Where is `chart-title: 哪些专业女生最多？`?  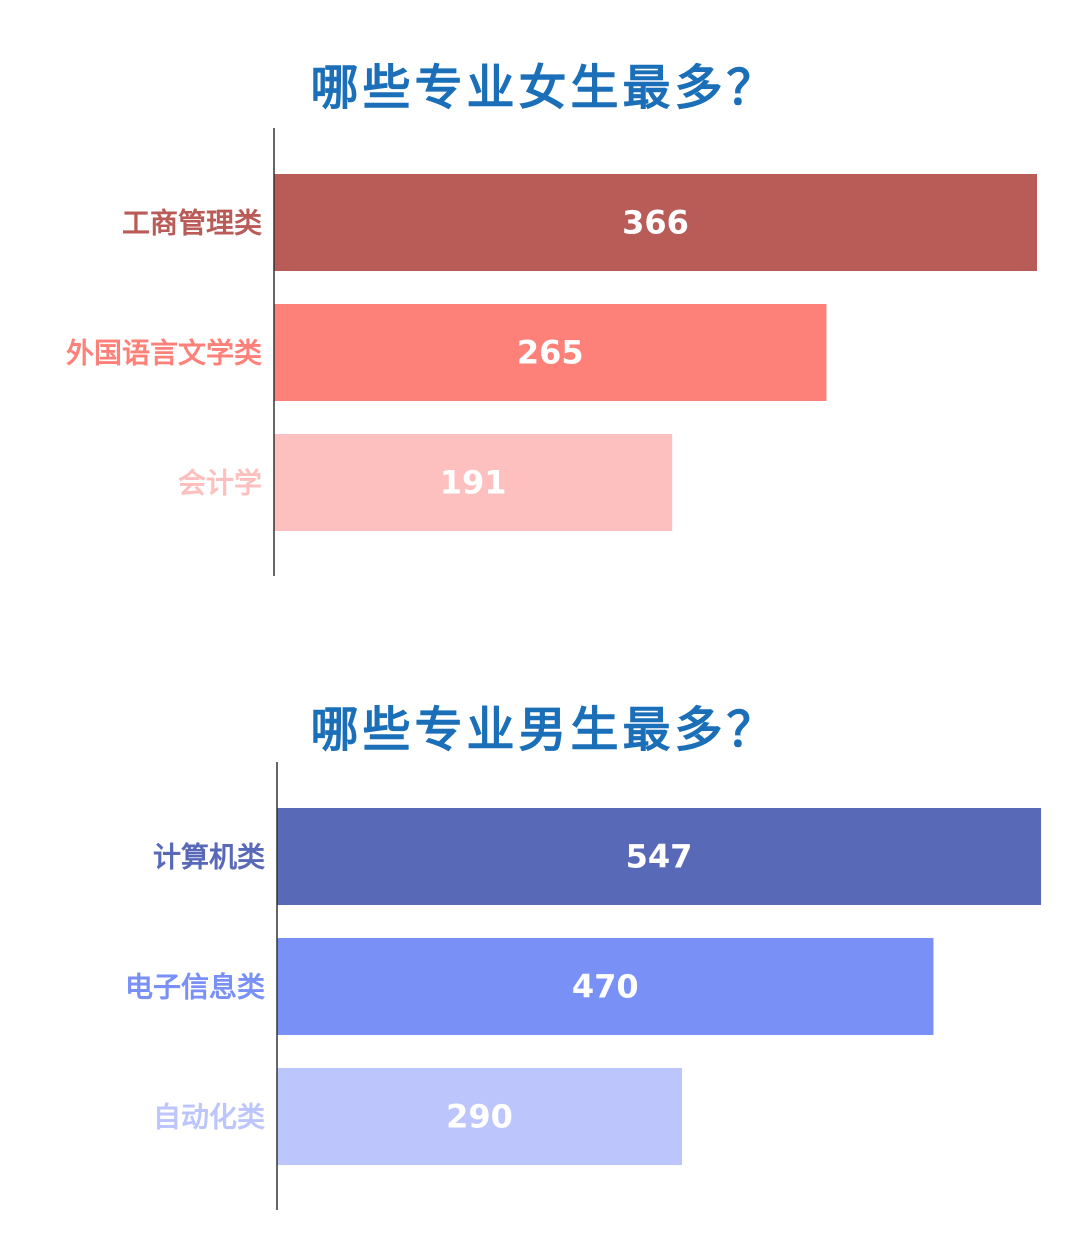
chart-title: 哪些专业女生最多？ is located at coordinates (544, 88).